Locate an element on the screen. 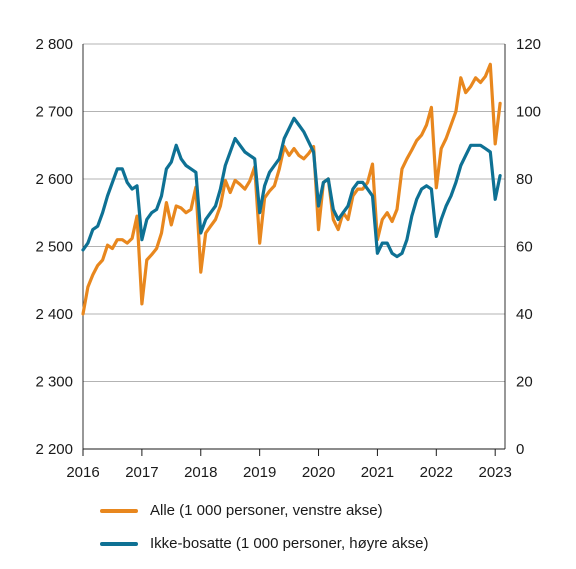  right-y-tick-label: 80 is located at coordinates (524, 179).